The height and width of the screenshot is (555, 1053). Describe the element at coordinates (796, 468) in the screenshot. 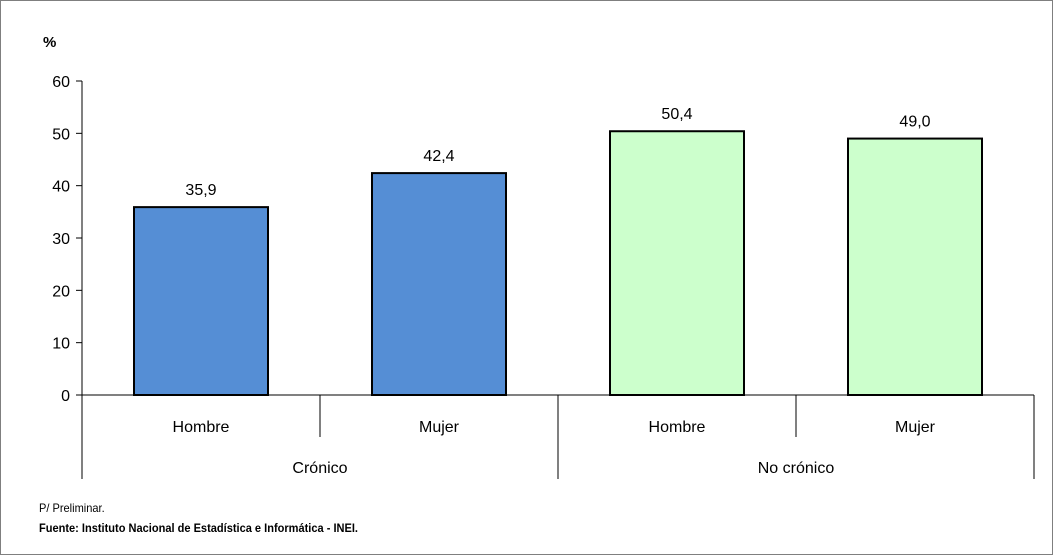

I see `group-label: No crónico` at that location.